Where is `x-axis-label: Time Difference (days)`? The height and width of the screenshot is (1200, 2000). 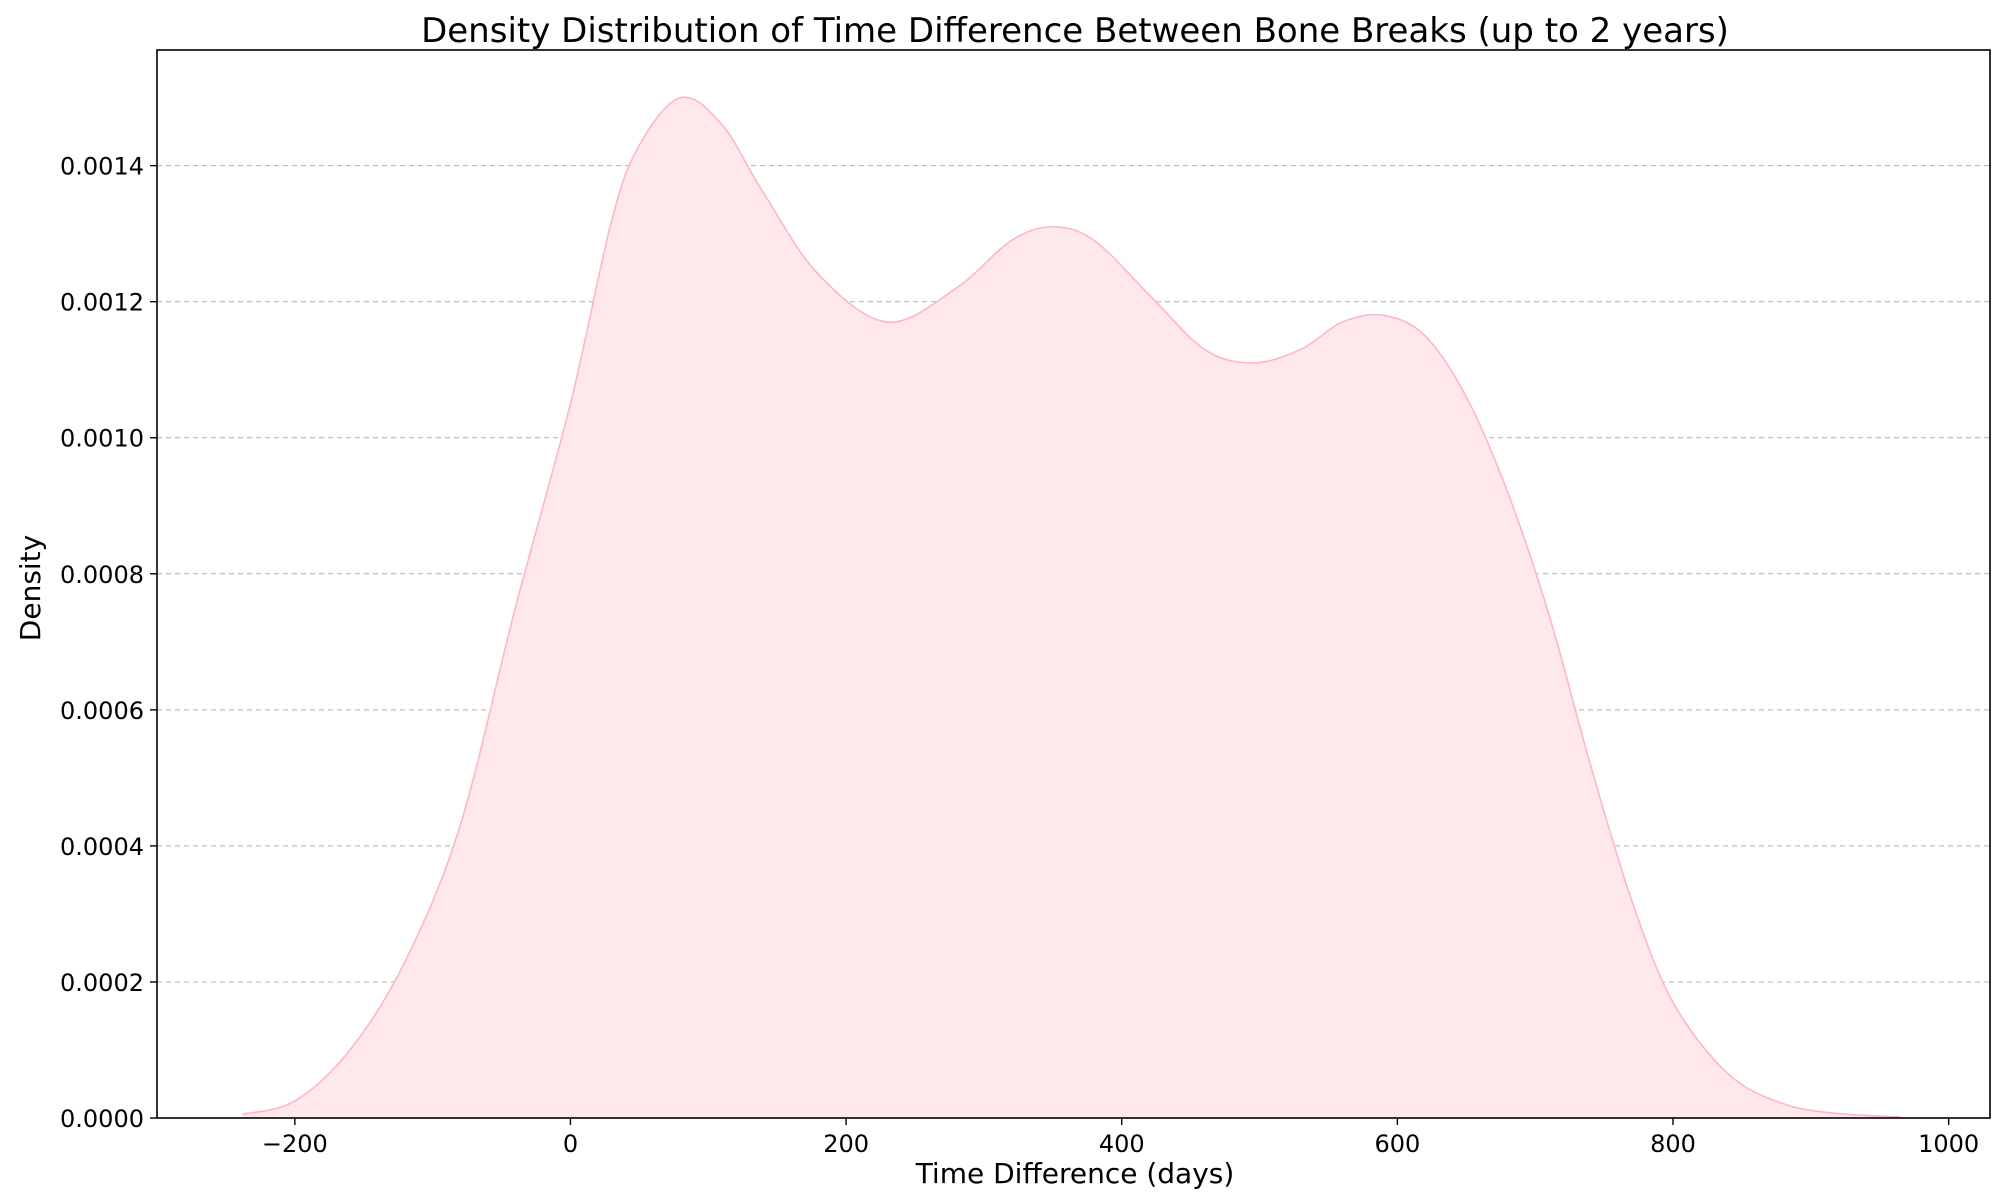
x-axis-label: Time Difference (days) is located at coordinates (1075, 1173).